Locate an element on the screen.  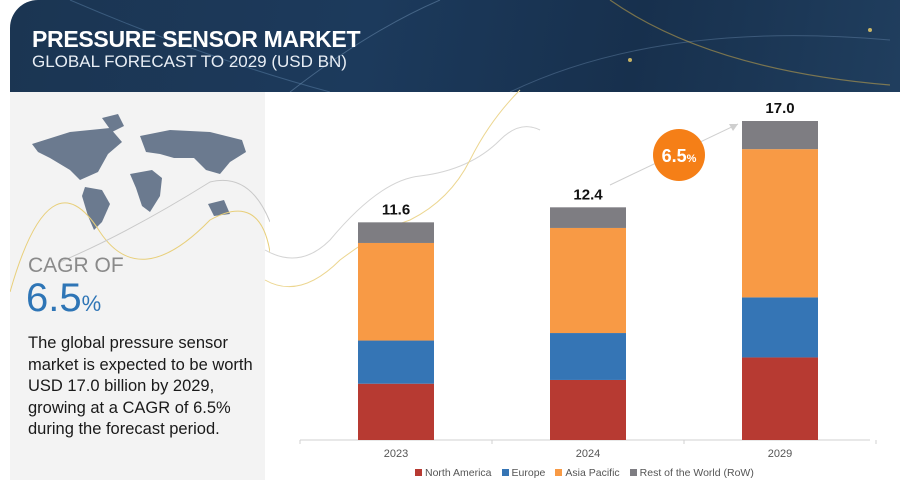
growth-arrow-head is located at coordinates (733, 127).